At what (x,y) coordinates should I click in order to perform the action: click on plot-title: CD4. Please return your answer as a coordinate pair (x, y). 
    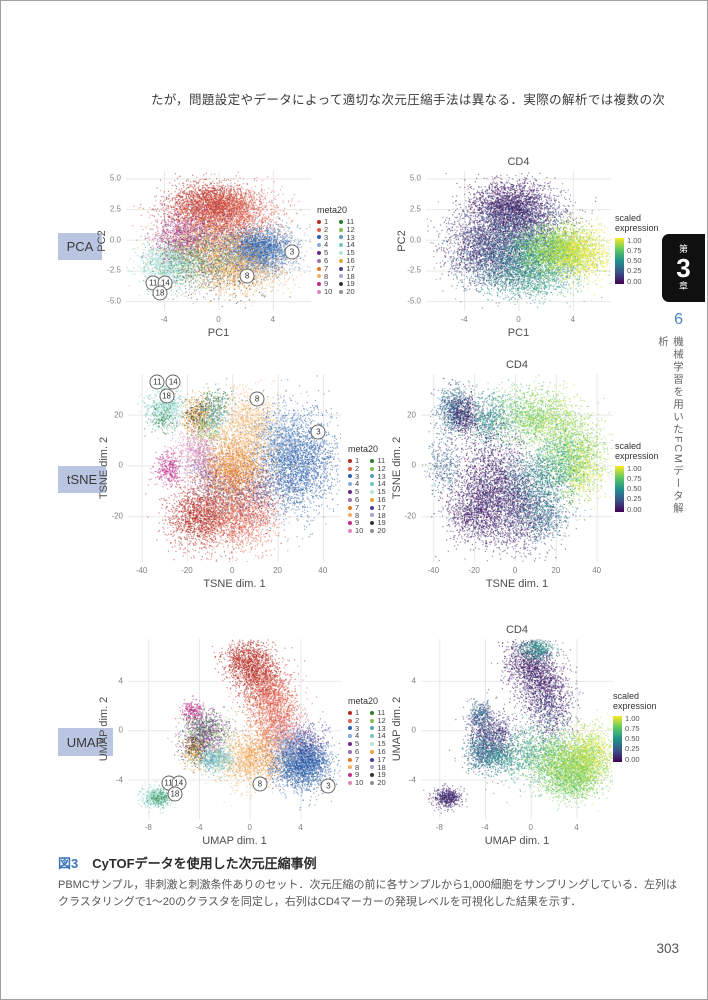
    Looking at the image, I should click on (516, 630).